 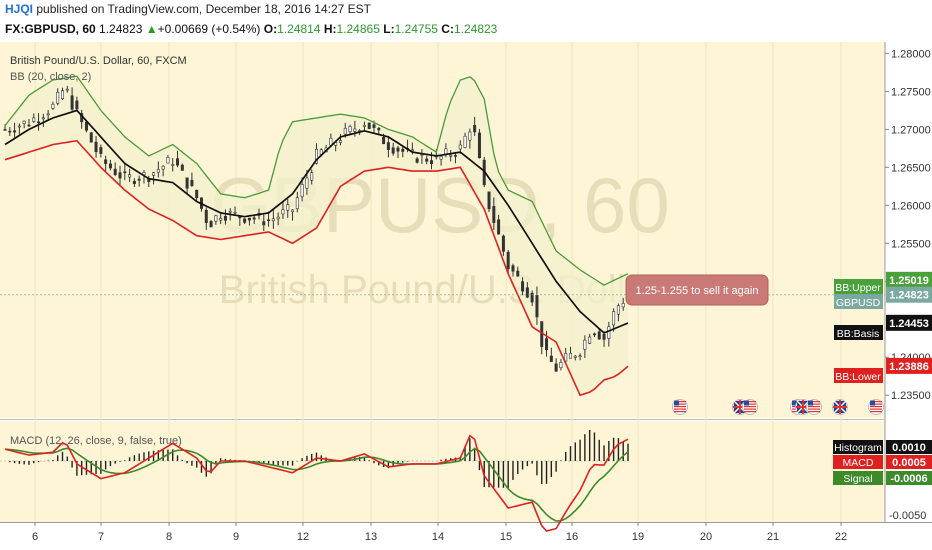 What do you see at coordinates (358, 29) in the screenshot?
I see `ohlc-high-value: 1.24865` at bounding box center [358, 29].